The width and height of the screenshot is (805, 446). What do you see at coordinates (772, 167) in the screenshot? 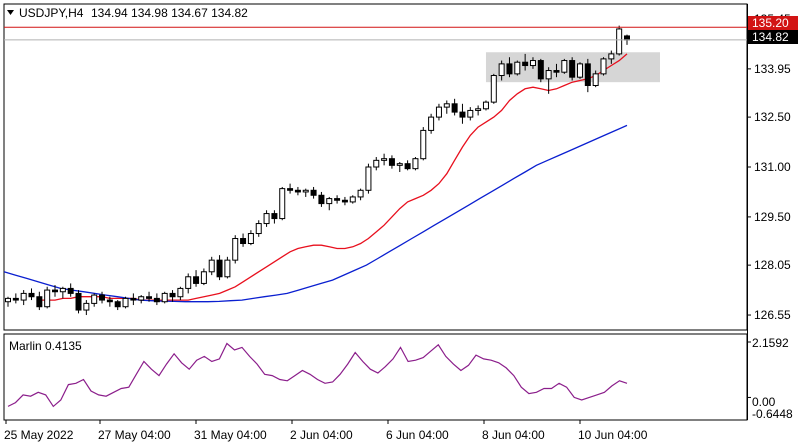
I see `price-tick-label: 131.00` at bounding box center [772, 167].